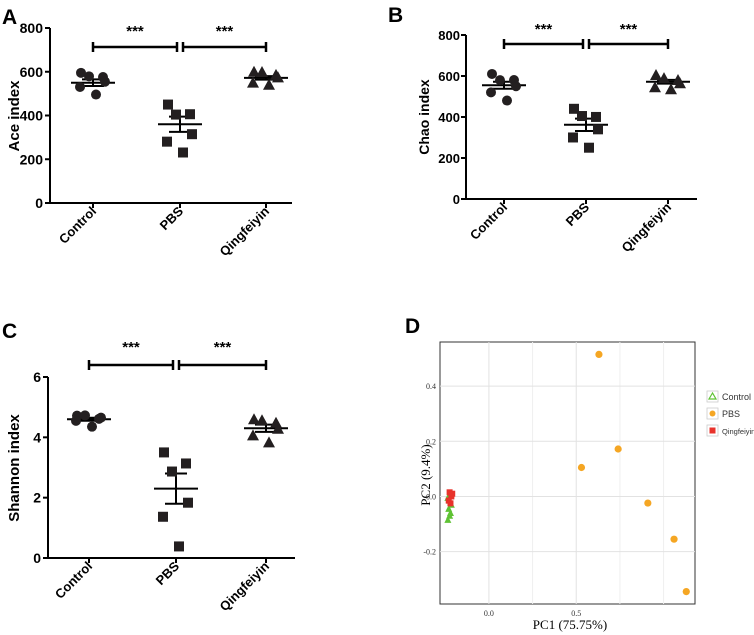 The width and height of the screenshot is (754, 635). Describe the element at coordinates (738, 431) in the screenshot. I see `legend-label: Qingfeiyin` at that location.